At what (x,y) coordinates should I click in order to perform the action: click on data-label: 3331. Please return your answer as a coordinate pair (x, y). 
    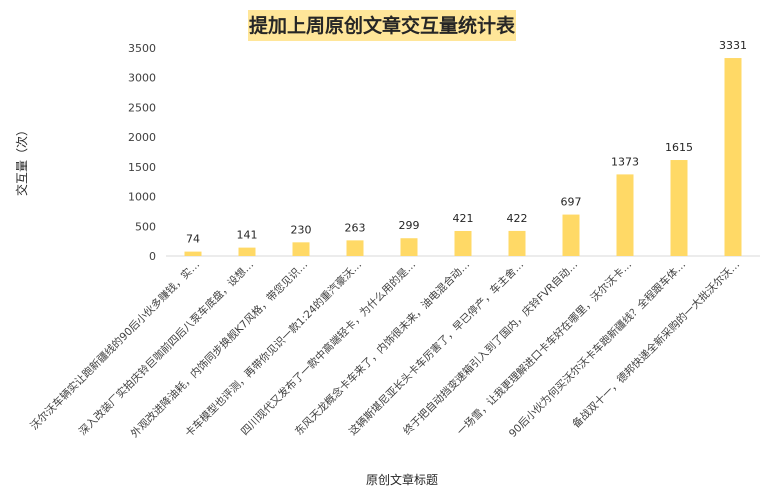
    Looking at the image, I should click on (733, 45).